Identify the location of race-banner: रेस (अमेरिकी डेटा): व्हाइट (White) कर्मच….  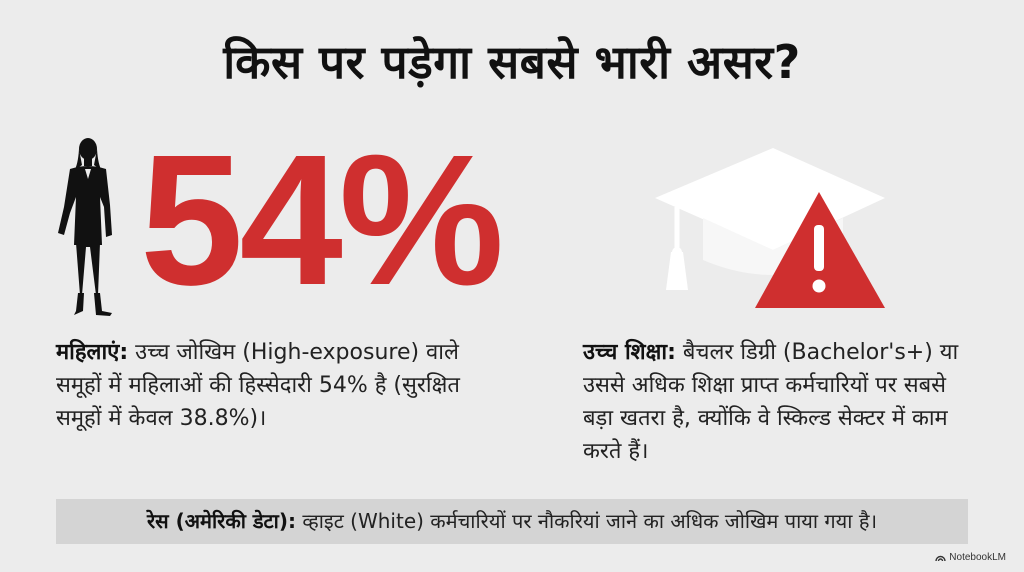
(512, 521).